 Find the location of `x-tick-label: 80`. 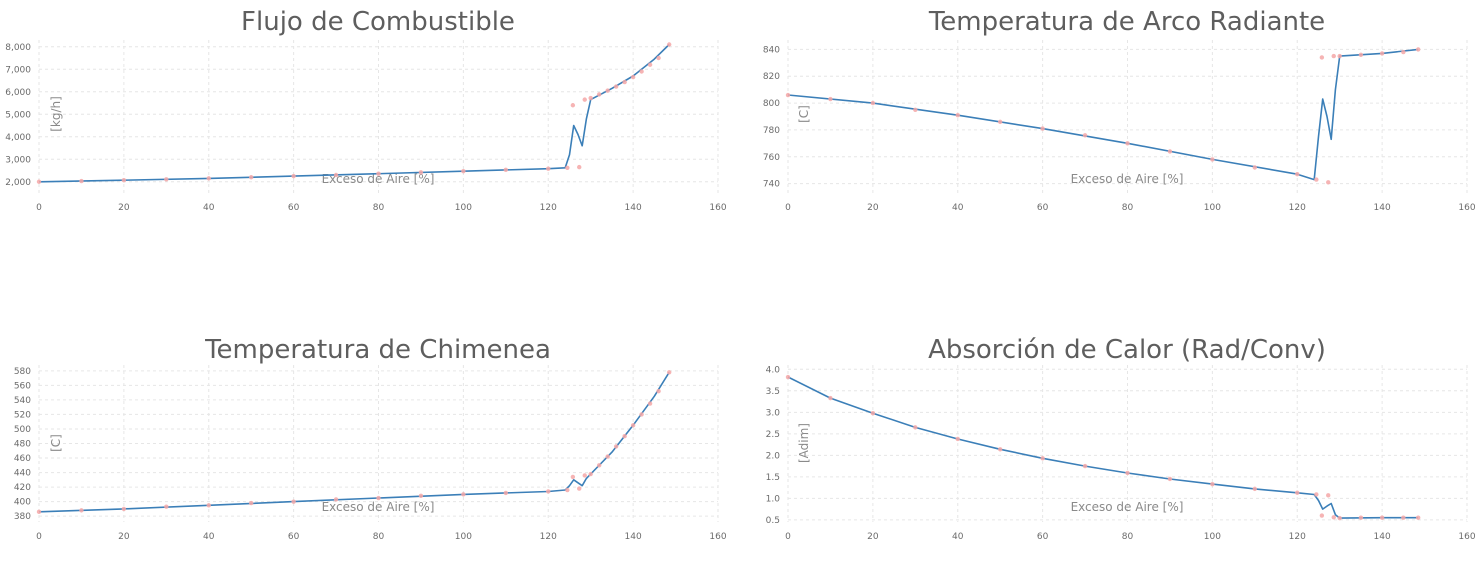

x-tick-label: 80 is located at coordinates (379, 537).